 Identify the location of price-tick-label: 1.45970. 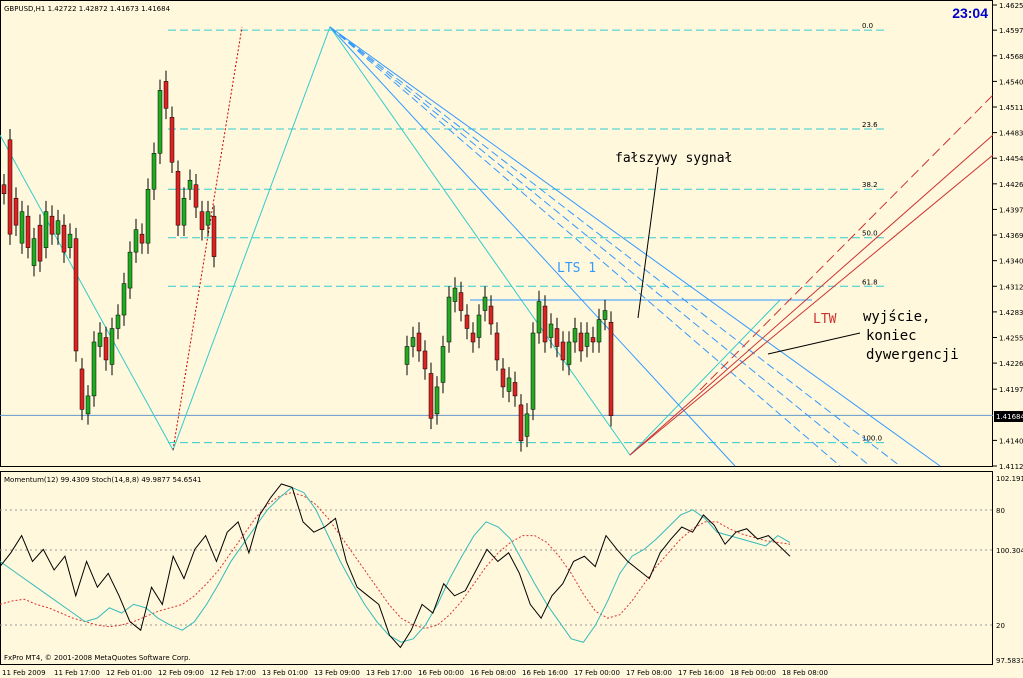
(1011, 31).